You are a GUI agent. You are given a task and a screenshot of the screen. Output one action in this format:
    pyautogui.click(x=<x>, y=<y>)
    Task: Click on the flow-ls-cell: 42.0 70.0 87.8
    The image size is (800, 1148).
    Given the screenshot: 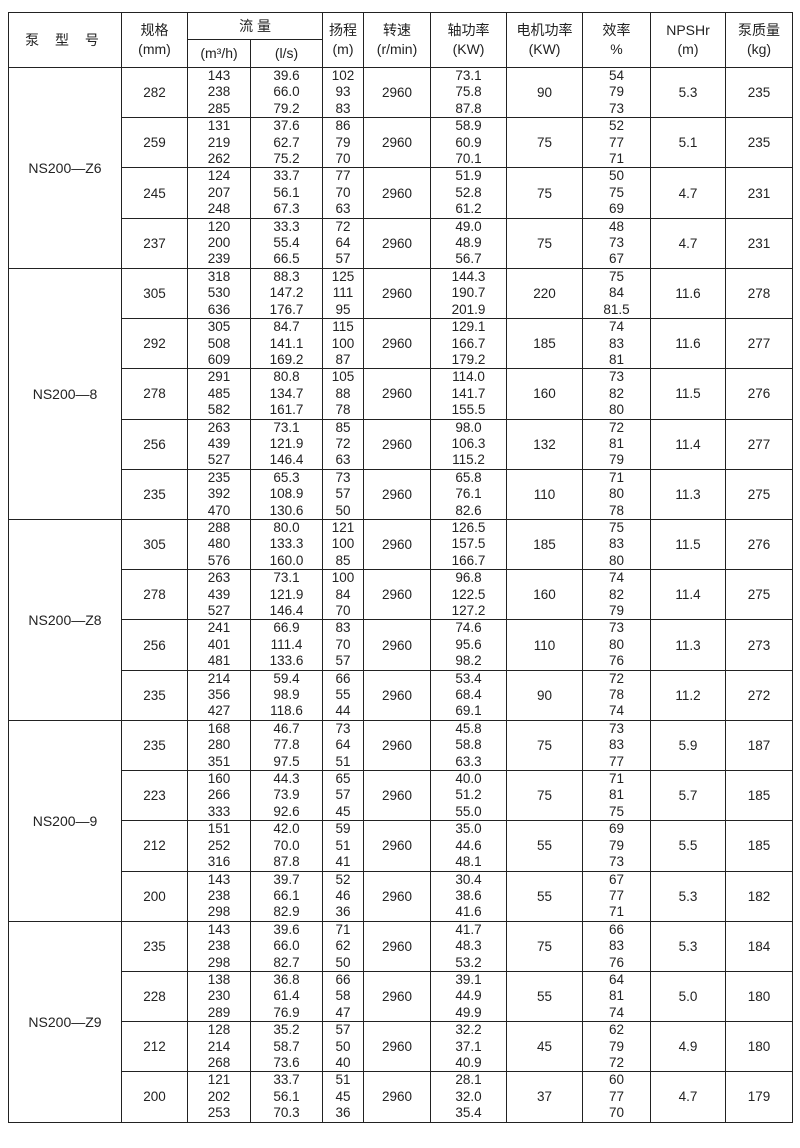 What is the action you would take?
    pyautogui.click(x=286, y=846)
    